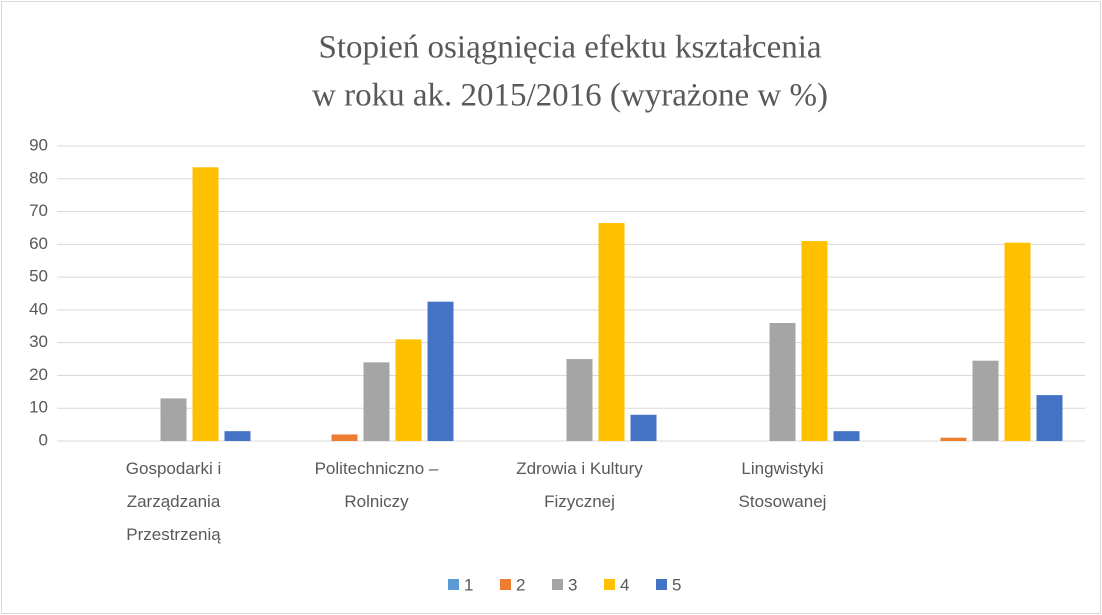 This screenshot has width=1102, height=615. What do you see at coordinates (38, 407) in the screenshot?
I see `y-tick-label: 10` at bounding box center [38, 407].